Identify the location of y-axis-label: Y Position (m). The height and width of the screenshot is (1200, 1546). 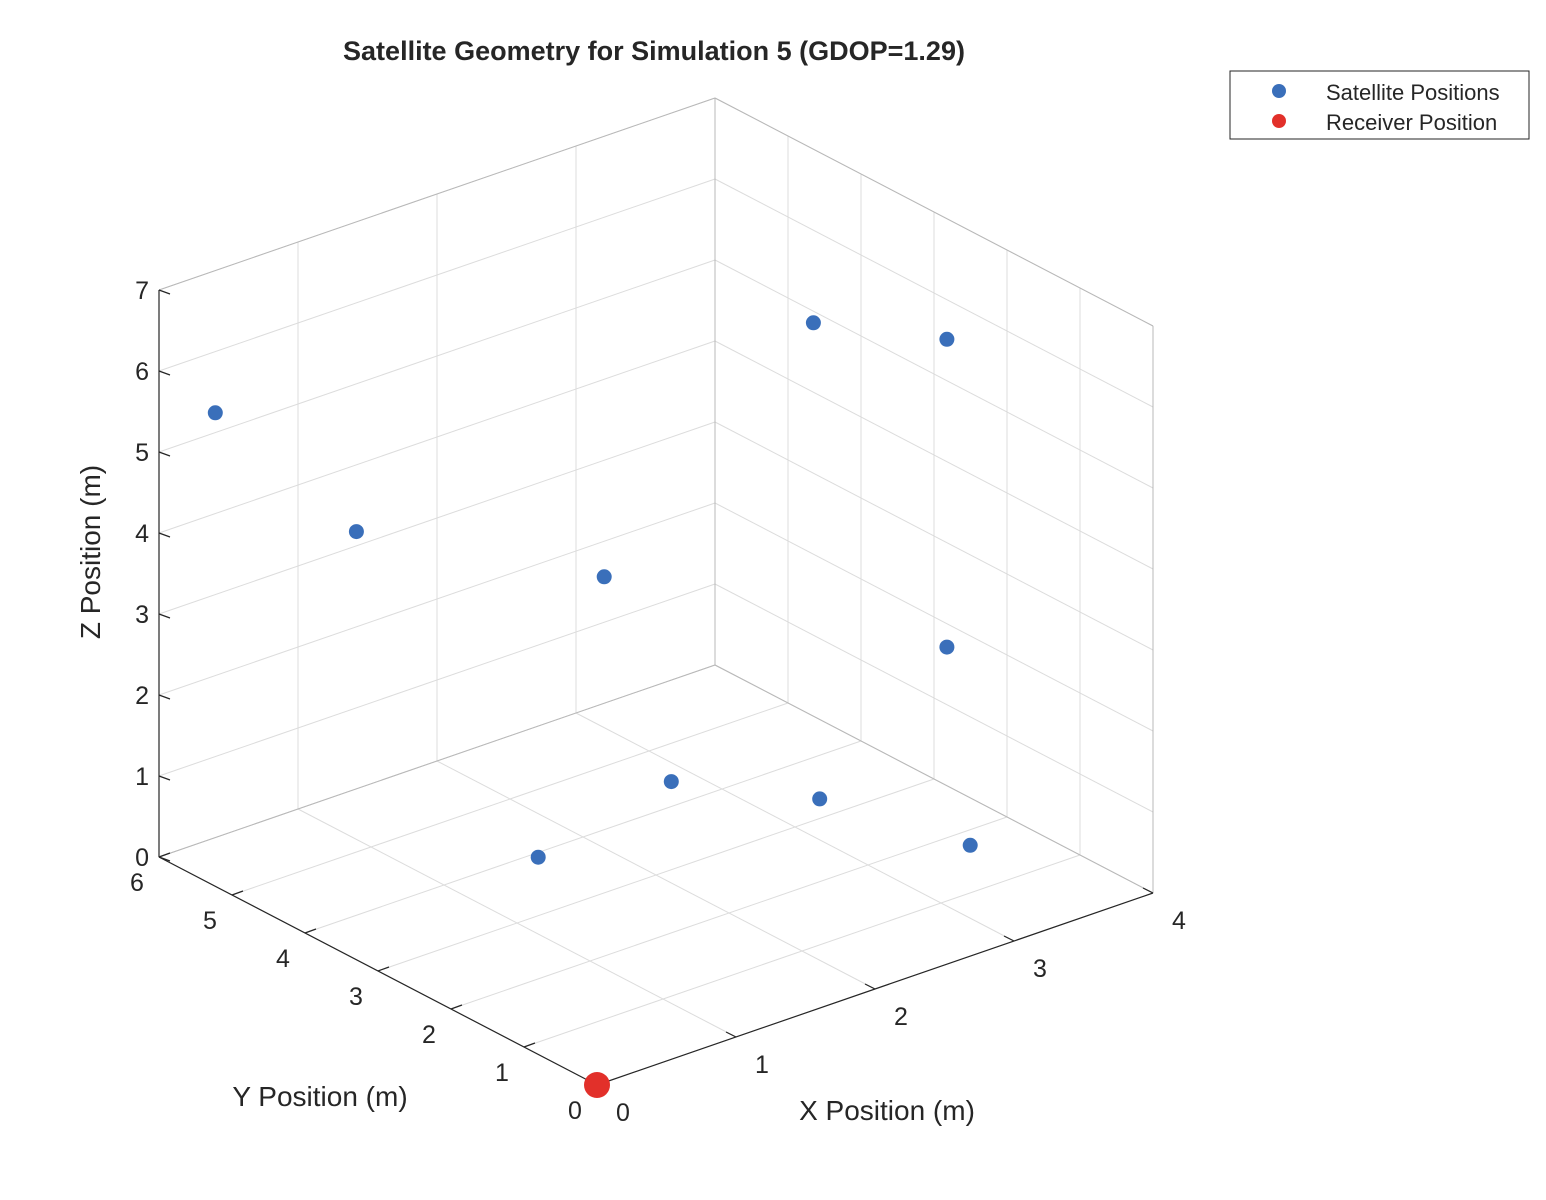
(319, 1096).